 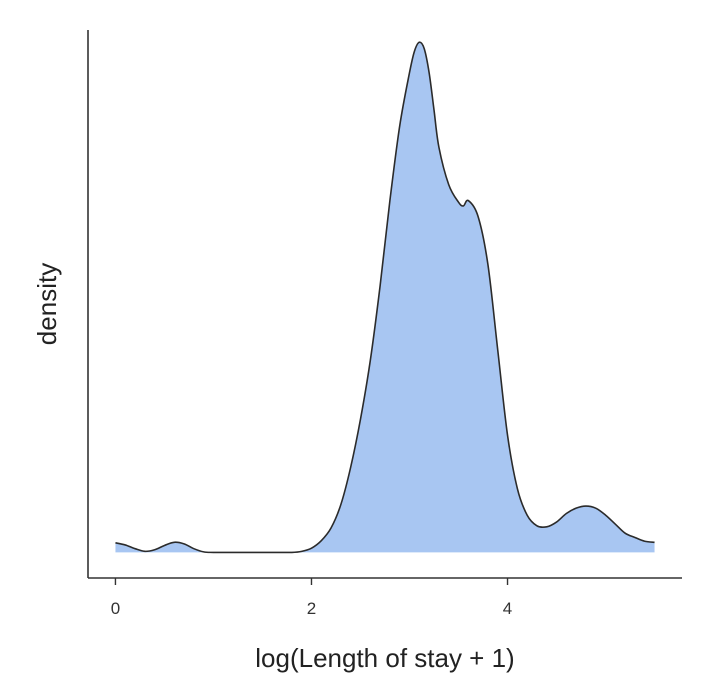 I want to click on x-tick-label: 2, so click(x=311, y=608).